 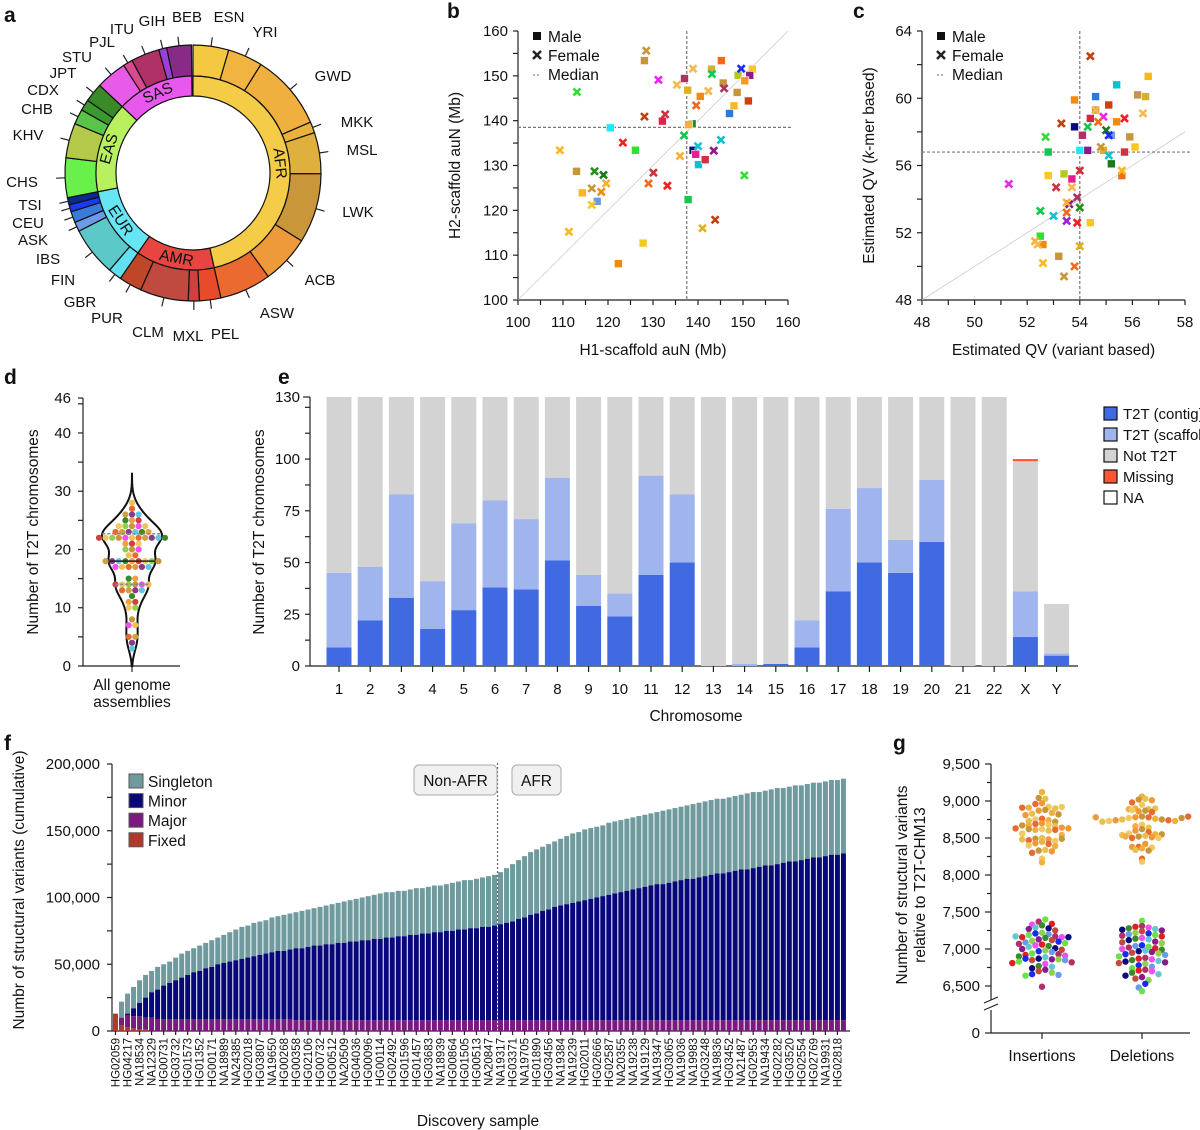 What do you see at coordinates (538, 1062) in the screenshot?
I see `sample-label: HG01890` at bounding box center [538, 1062].